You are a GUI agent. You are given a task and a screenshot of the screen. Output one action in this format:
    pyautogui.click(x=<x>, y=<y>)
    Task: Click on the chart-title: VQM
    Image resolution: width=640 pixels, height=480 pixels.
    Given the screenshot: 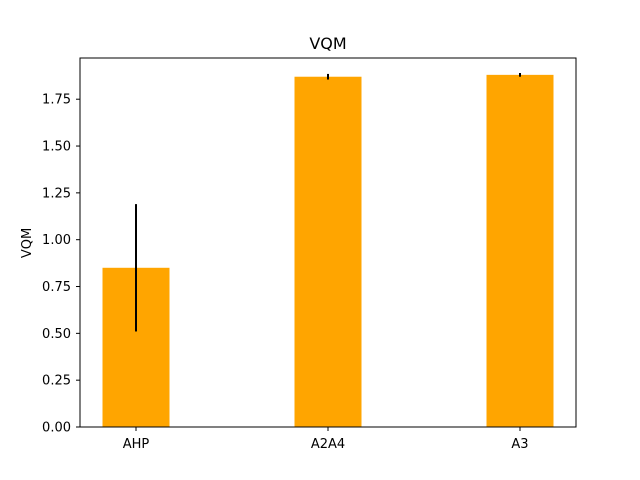 What is the action you would take?
    pyautogui.click(x=327, y=43)
    